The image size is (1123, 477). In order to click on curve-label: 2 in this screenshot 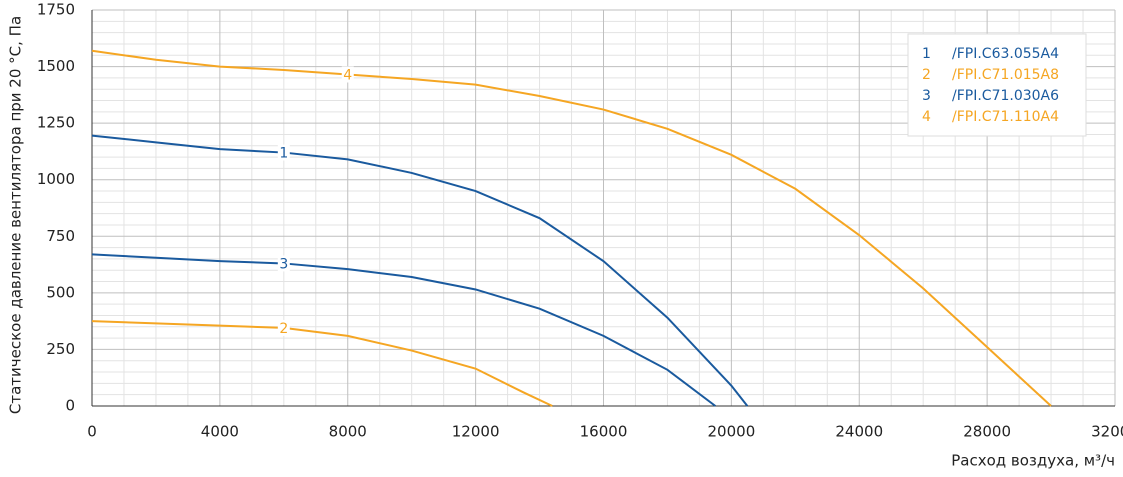, I will do `click(283, 329)`.